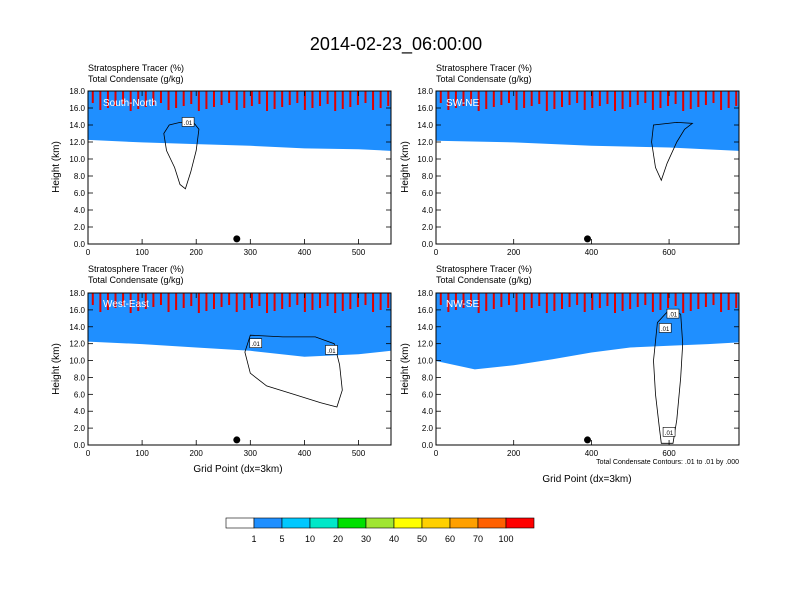 The width and height of the screenshot is (792, 612). I want to click on colorbar-label: 60, so click(450, 539).